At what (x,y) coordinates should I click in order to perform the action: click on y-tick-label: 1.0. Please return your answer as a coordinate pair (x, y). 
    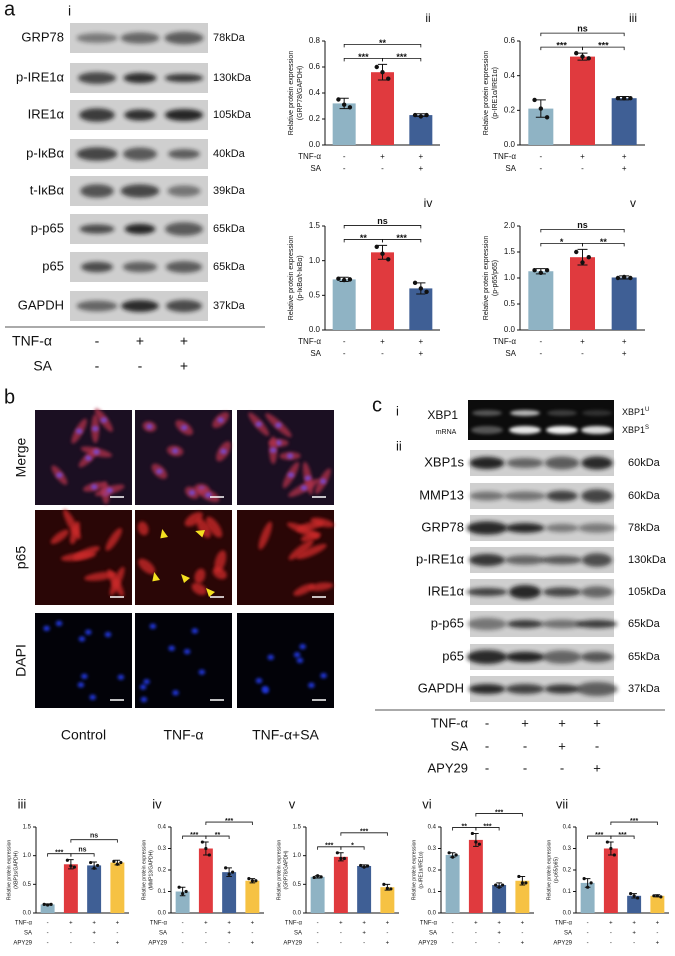
    Looking at the image, I should click on (27, 856).